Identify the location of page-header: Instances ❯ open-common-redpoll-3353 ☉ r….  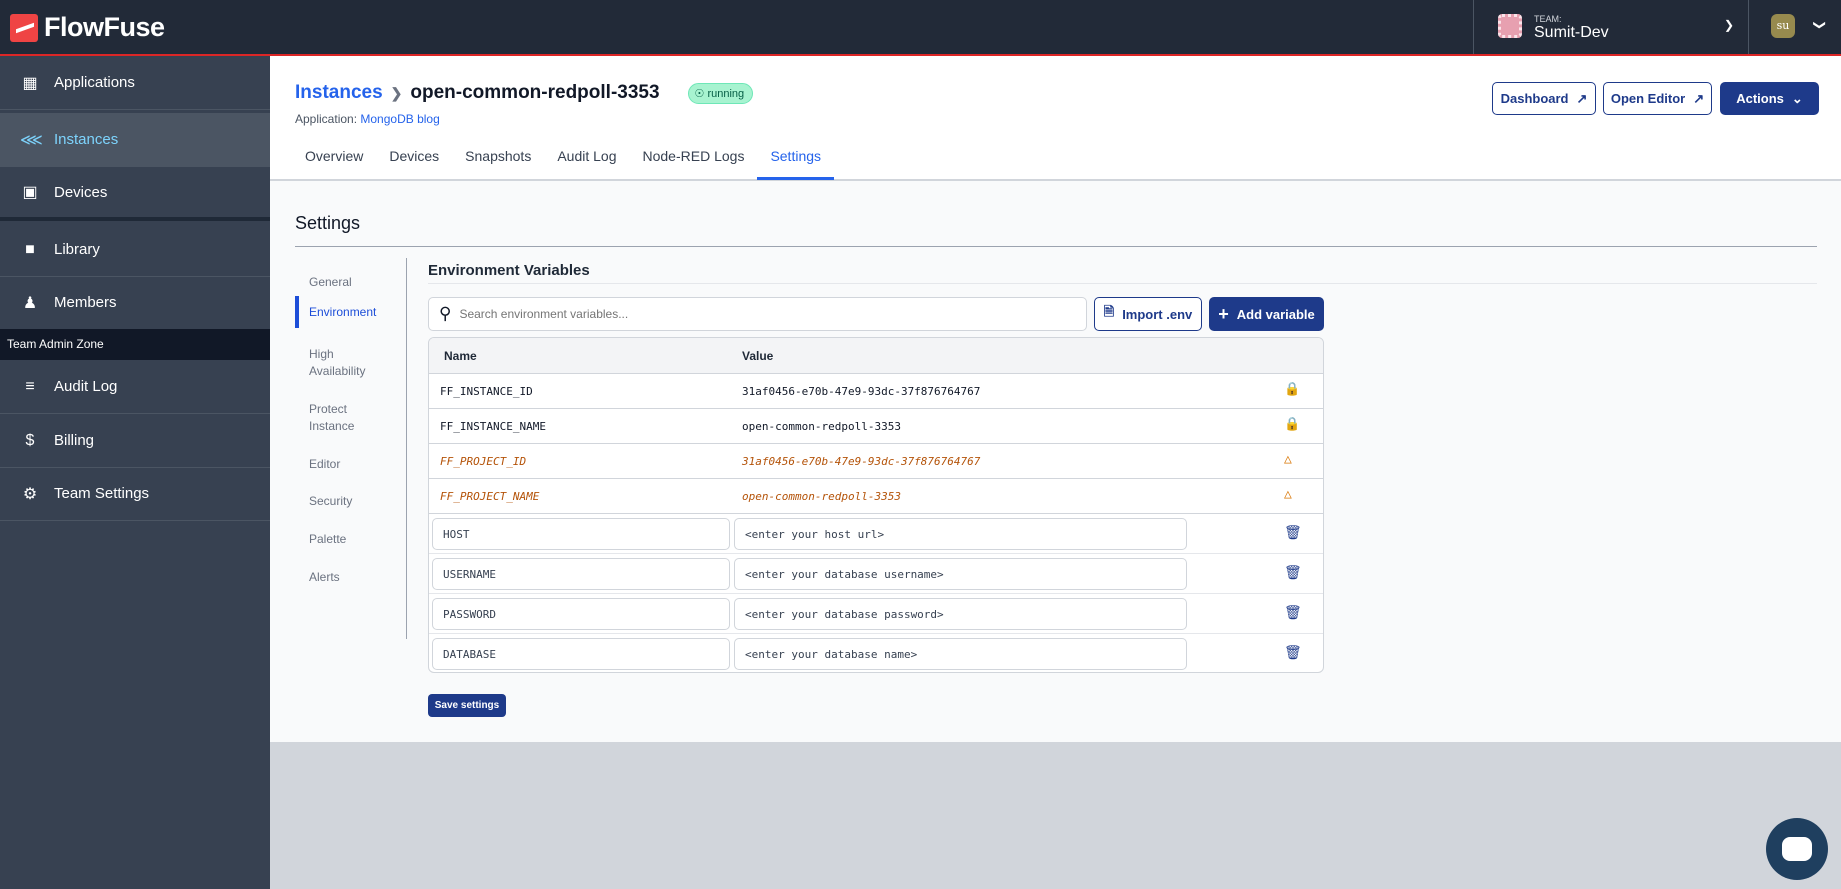
(1055, 118).